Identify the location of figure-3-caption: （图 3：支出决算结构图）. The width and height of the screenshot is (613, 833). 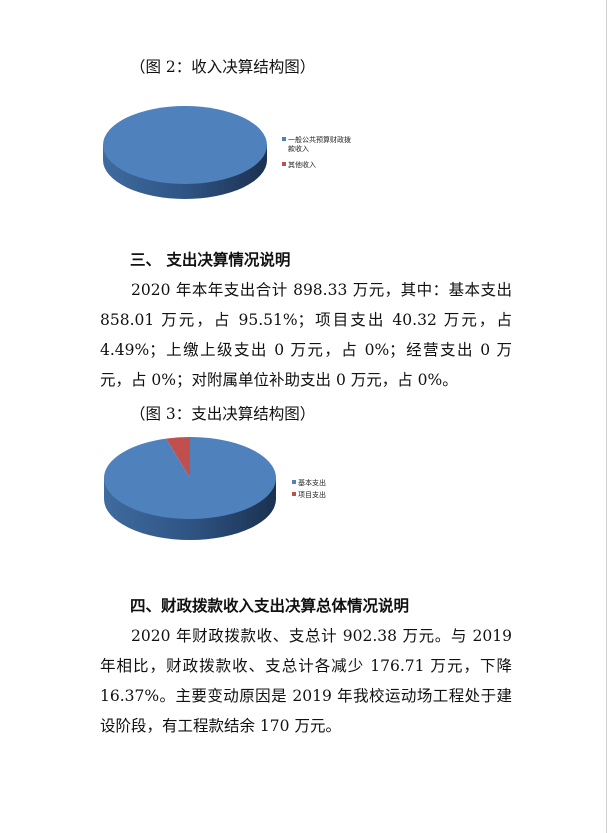
(223, 414).